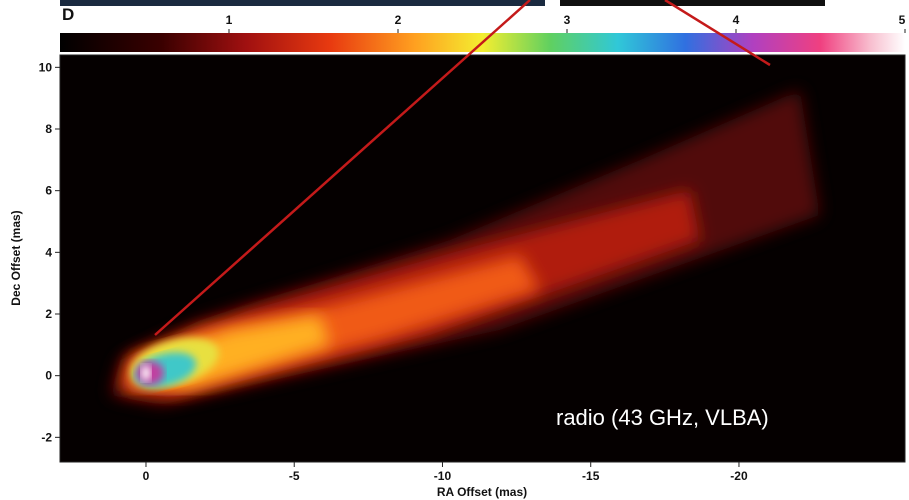 The height and width of the screenshot is (500, 909). I want to click on colorbar-tick-label: 1, so click(229, 20).